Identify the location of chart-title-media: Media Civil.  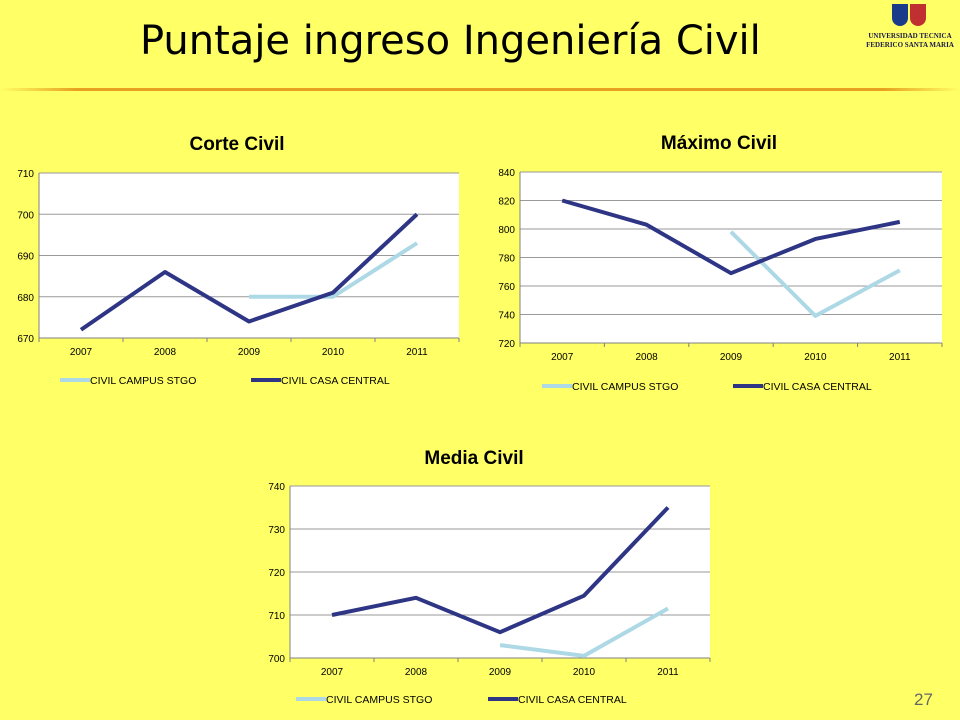
(474, 458).